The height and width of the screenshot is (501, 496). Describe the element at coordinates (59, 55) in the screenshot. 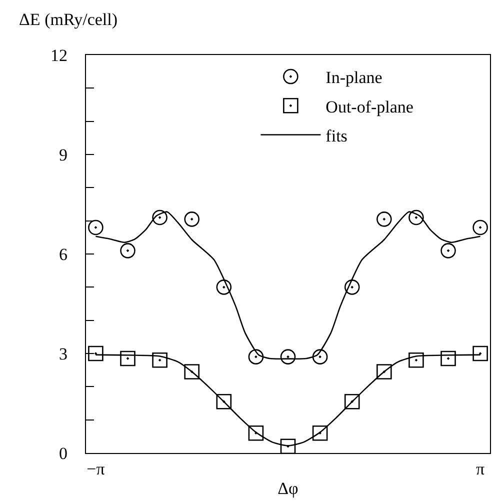

I see `y-tick-label: 12` at that location.